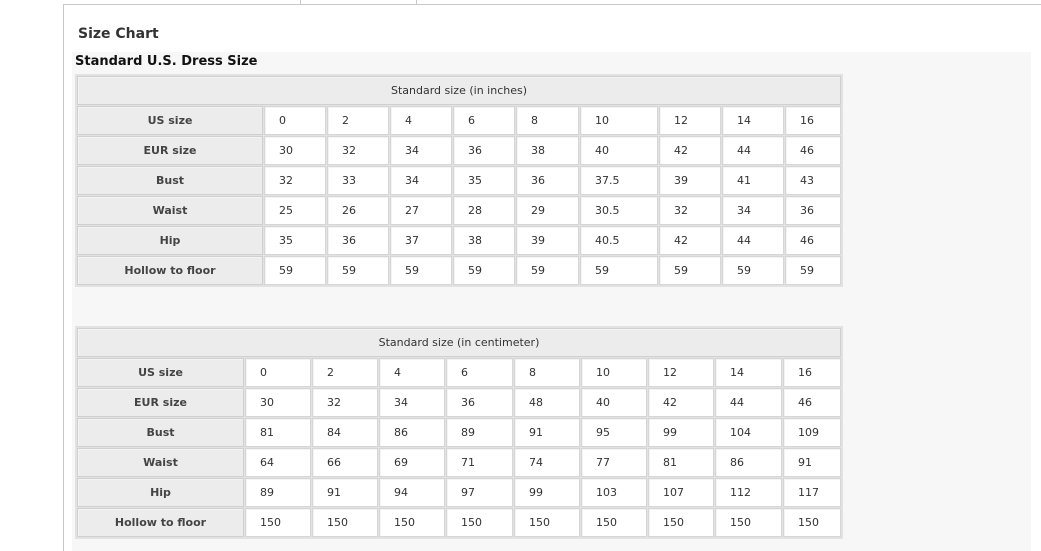 The height and width of the screenshot is (551, 1041). Describe the element at coordinates (479, 462) in the screenshot. I see `table-cell: 71` at that location.